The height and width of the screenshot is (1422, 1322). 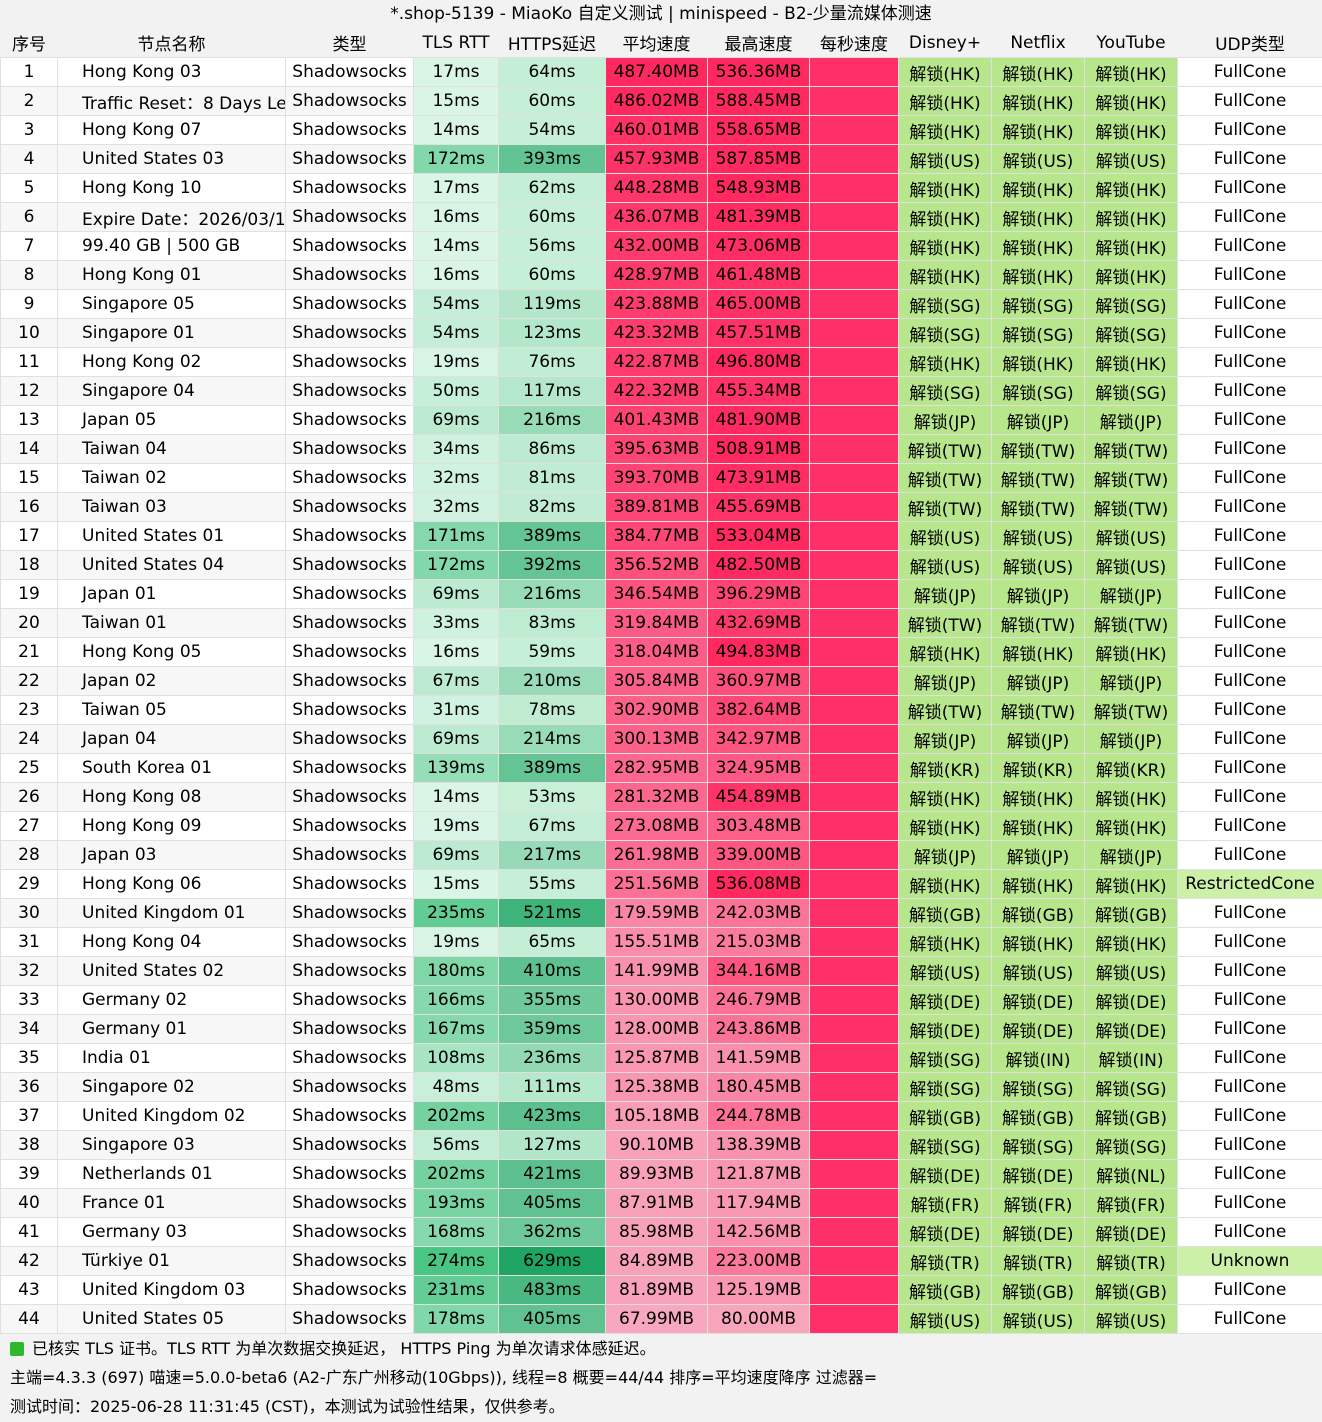 I want to click on node-name: United Kingdom 03, so click(x=171, y=1290).